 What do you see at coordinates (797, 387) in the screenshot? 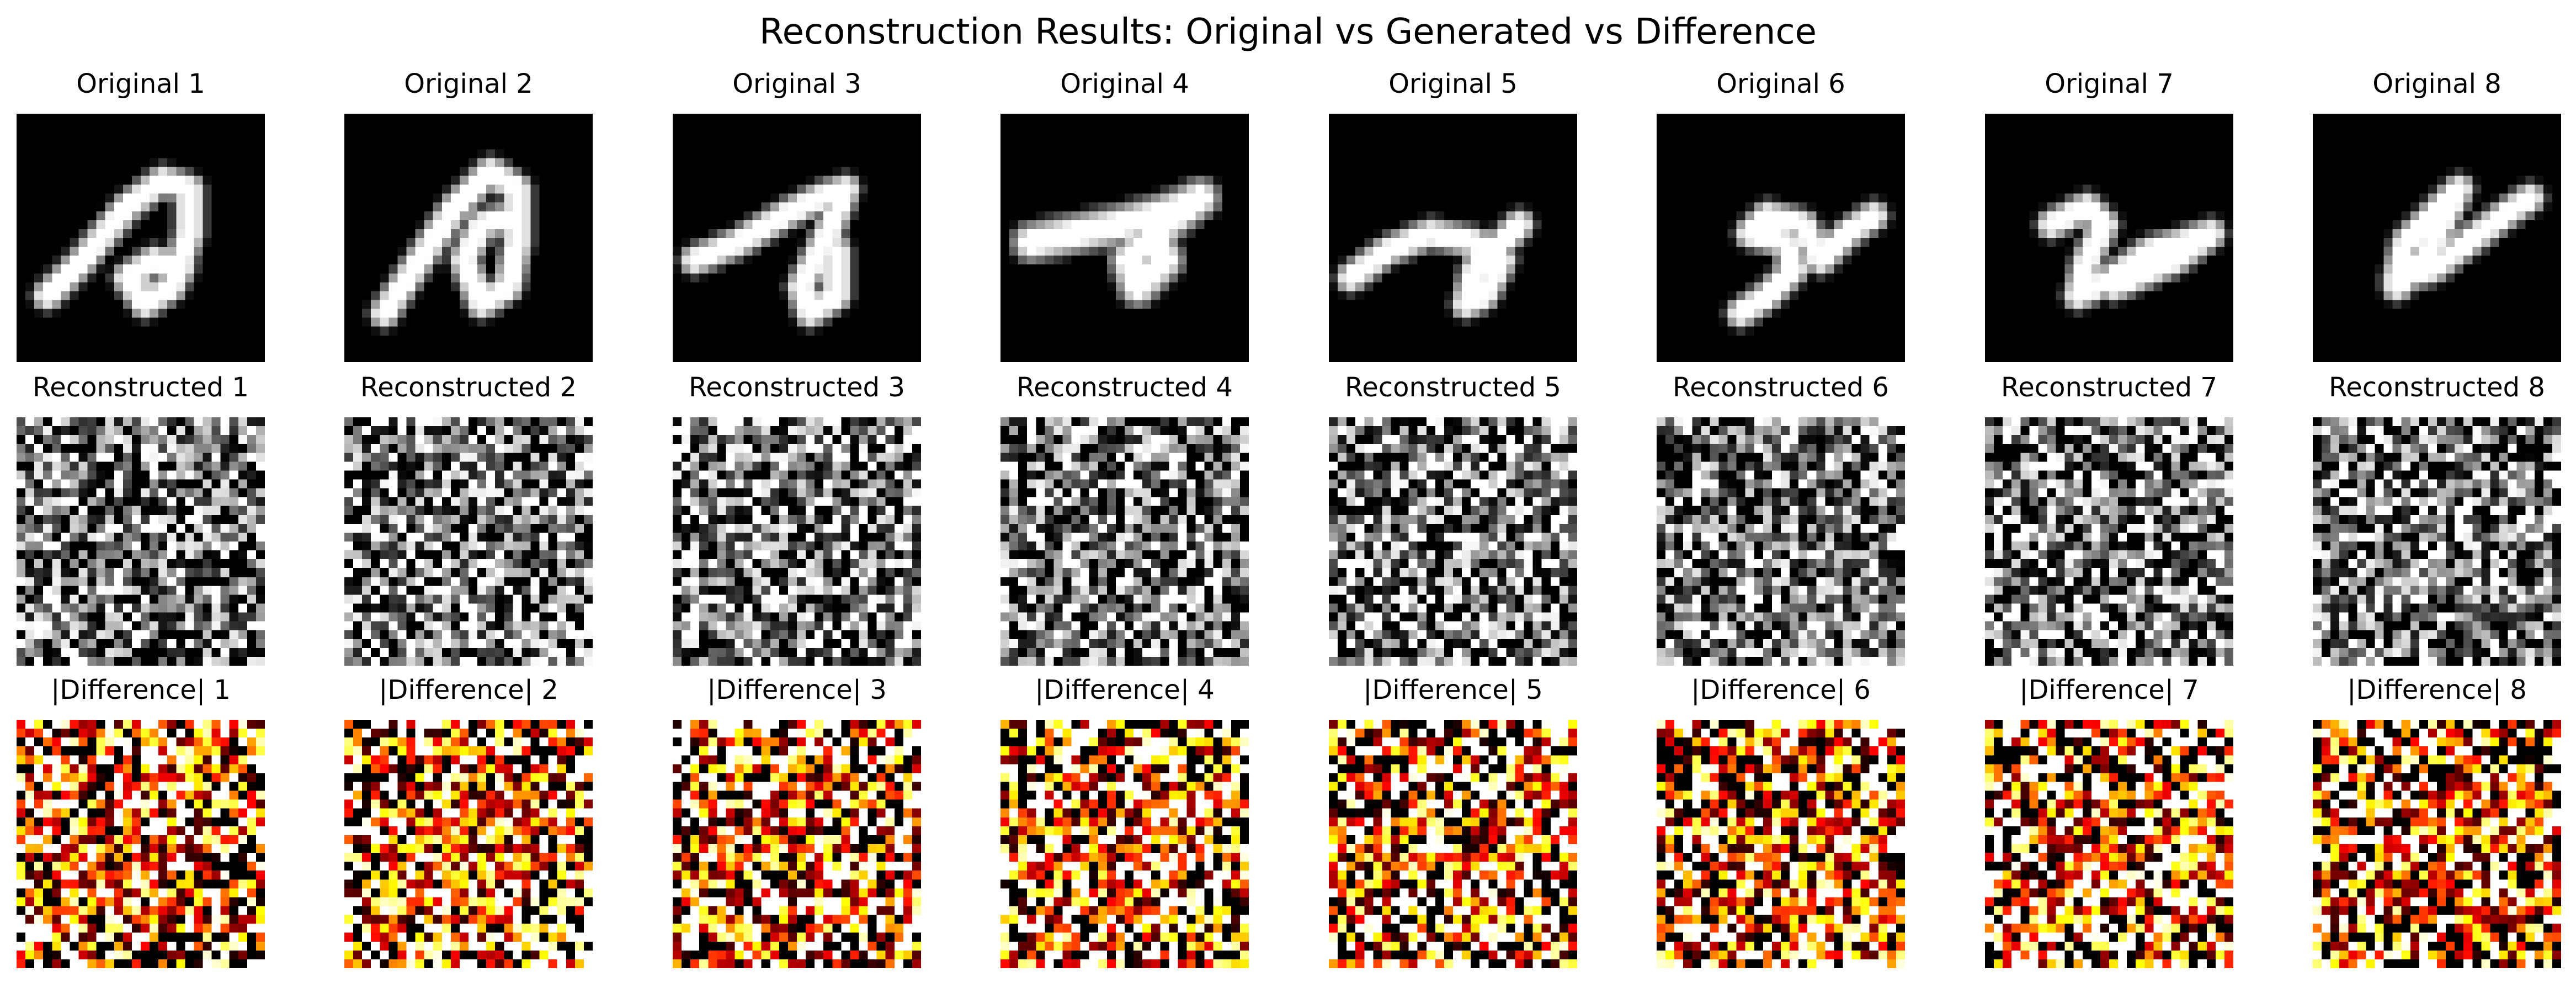
I see `reconstructed-panel-title: Reconstructed 3` at bounding box center [797, 387].